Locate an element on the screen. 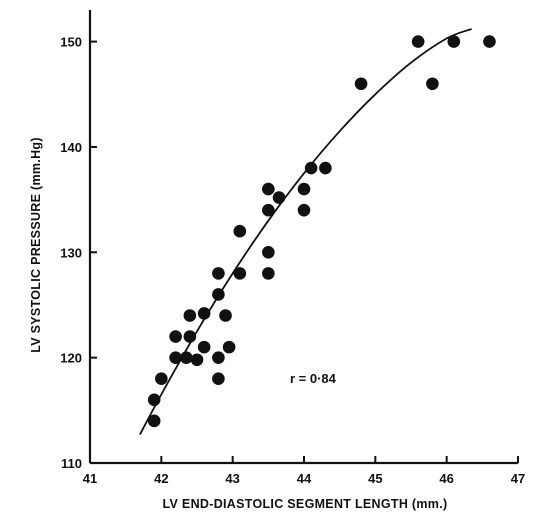 The image size is (535, 515). x-tick-label: 41 is located at coordinates (90, 478).